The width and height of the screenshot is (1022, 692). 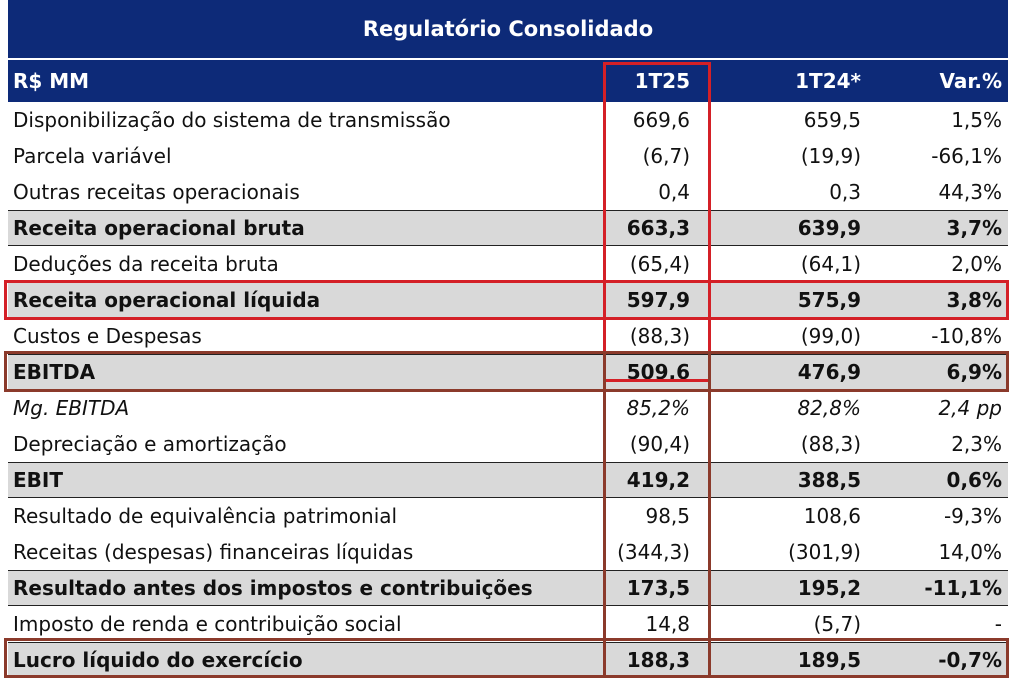 What do you see at coordinates (830, 264) in the screenshot?
I see `row-value-1t24: (64,1)` at bounding box center [830, 264].